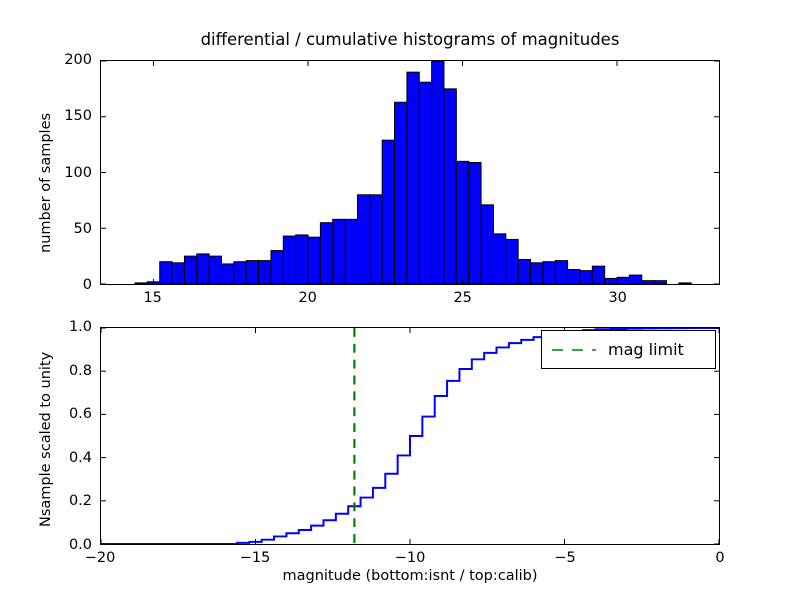  I want to click on y-tick-label: 150, so click(78, 116).